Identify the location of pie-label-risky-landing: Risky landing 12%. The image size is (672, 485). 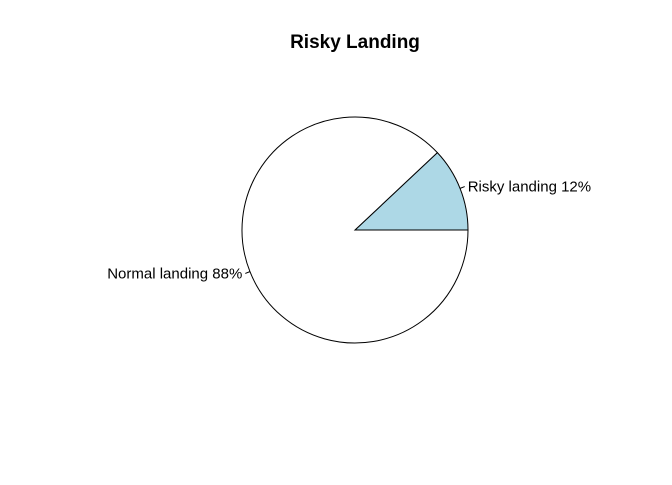
(529, 187).